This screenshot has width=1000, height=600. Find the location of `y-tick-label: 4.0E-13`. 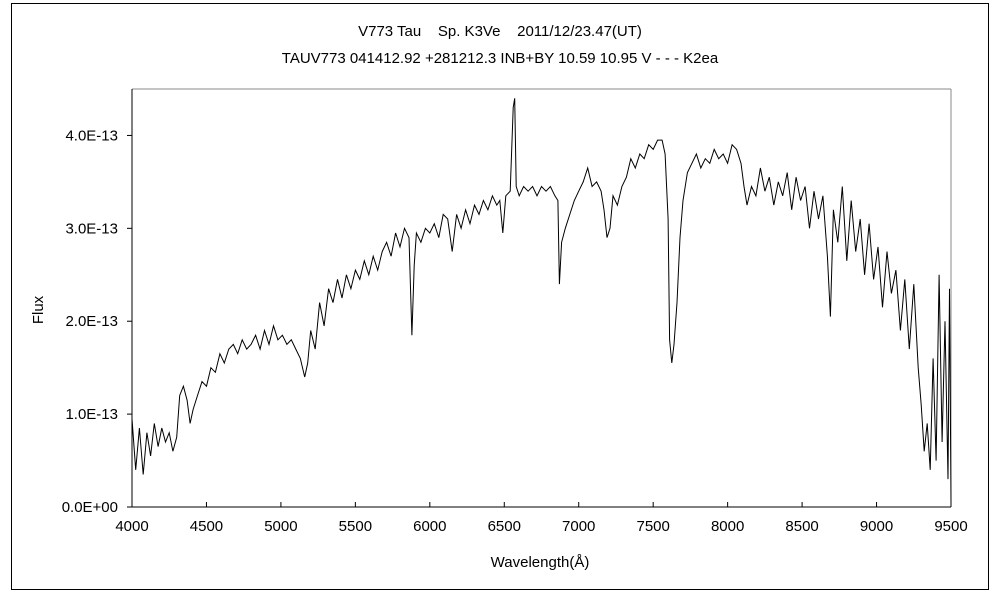

y-tick-label: 4.0E-13 is located at coordinates (91, 135).